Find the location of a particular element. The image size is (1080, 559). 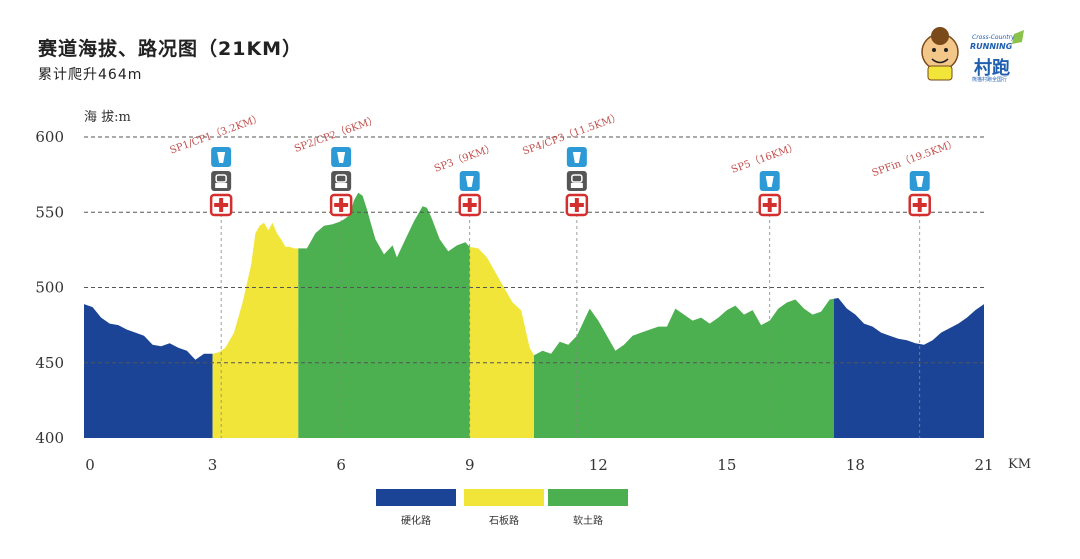

legend-item-soft-road: 软土路 is located at coordinates (588, 508).